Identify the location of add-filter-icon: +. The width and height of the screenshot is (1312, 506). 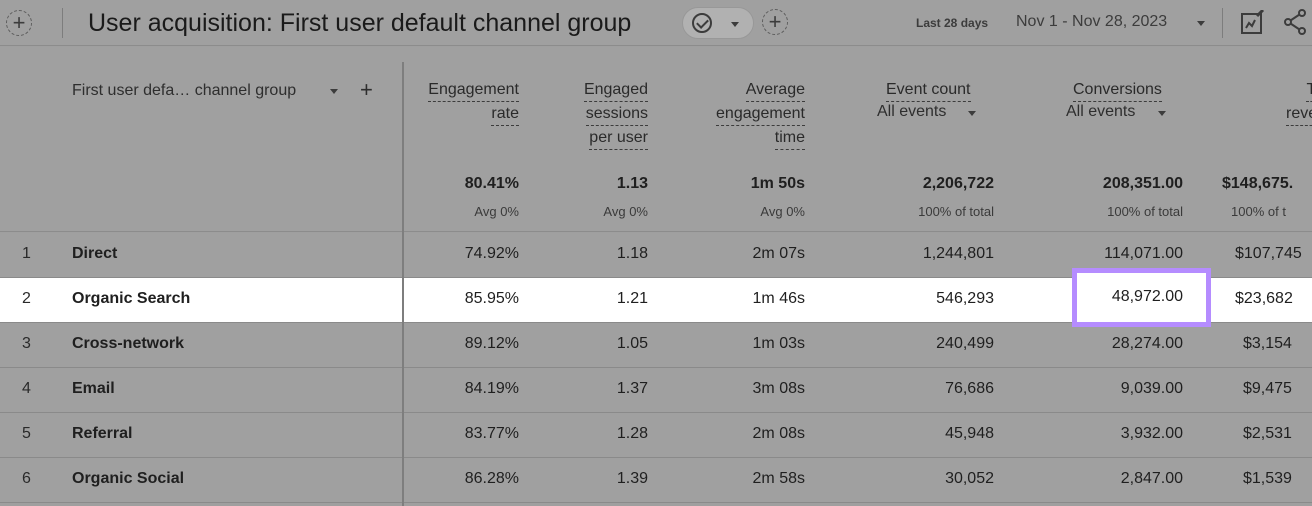
(775, 22).